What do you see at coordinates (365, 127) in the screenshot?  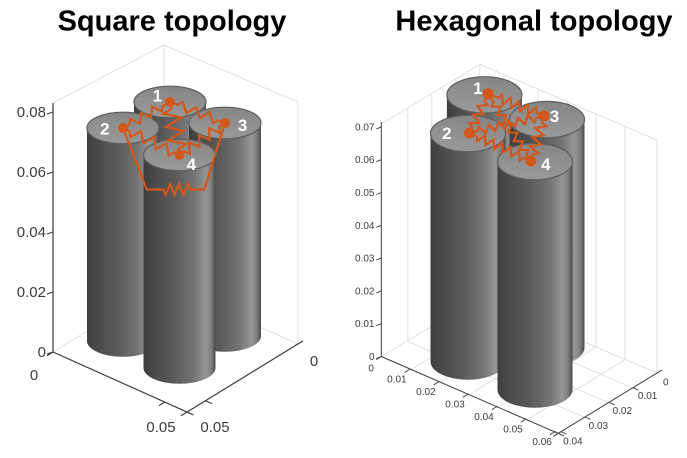 I see `svg-text: 0.07` at bounding box center [365, 127].